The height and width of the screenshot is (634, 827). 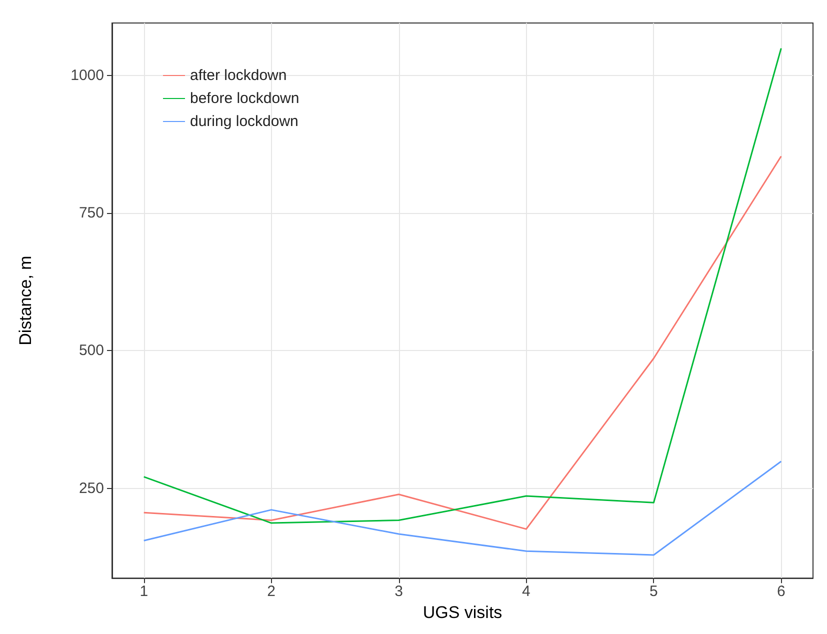 What do you see at coordinates (654, 591) in the screenshot?
I see `x-tick-label: 5` at bounding box center [654, 591].